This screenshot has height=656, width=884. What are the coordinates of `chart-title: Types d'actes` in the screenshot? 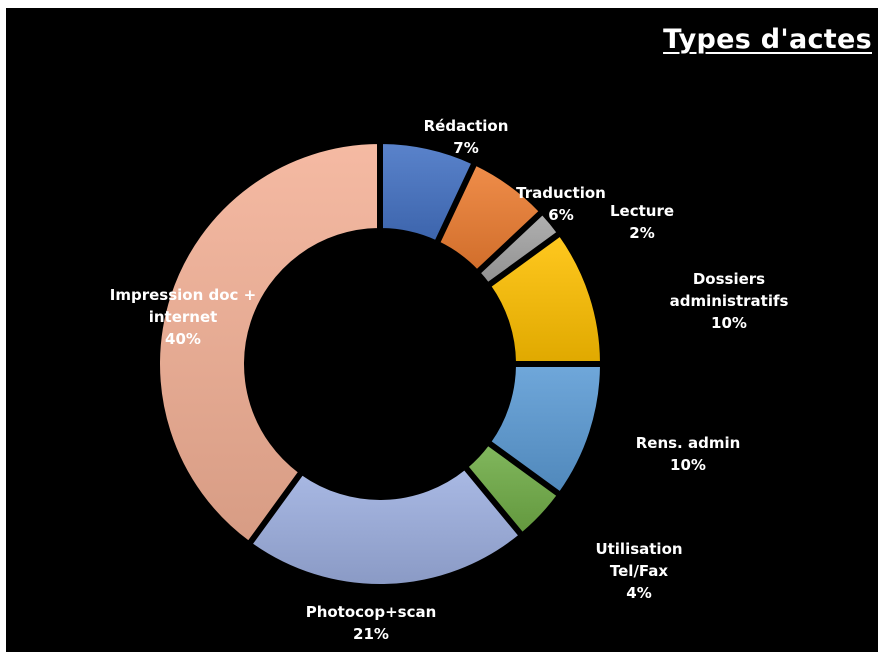 It's located at (767, 39).